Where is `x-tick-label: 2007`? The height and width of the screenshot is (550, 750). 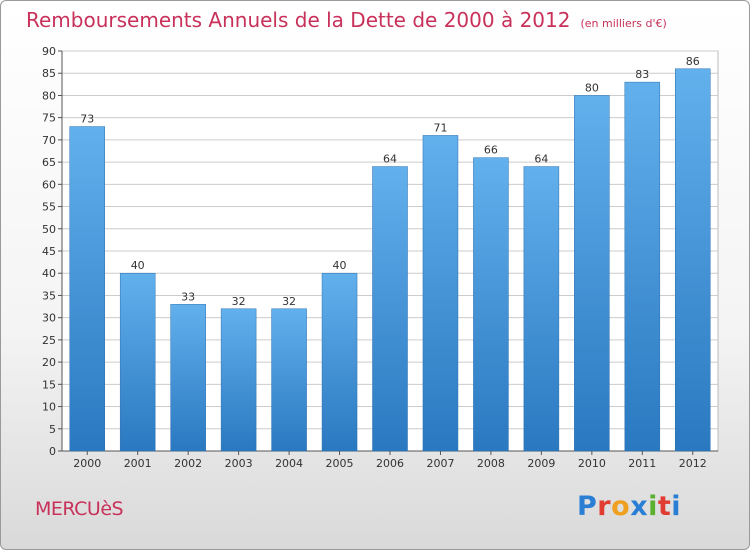 x-tick-label: 2007 is located at coordinates (440, 463).